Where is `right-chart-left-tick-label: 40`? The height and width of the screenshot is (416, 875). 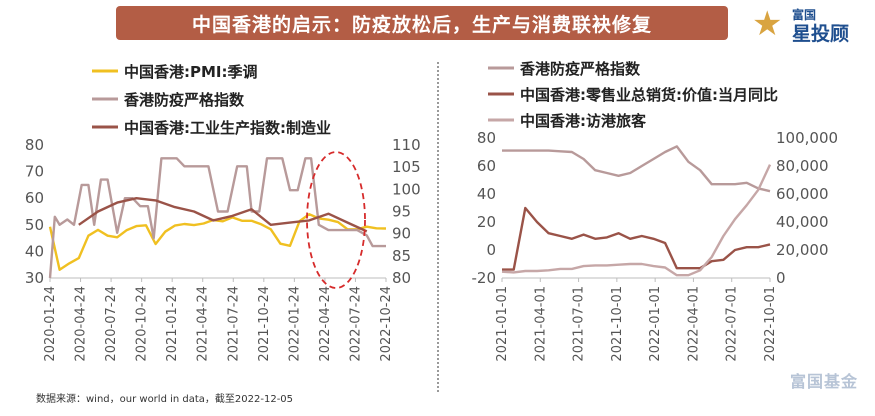
right-chart-left-tick-label: 40 is located at coordinates (486, 194).